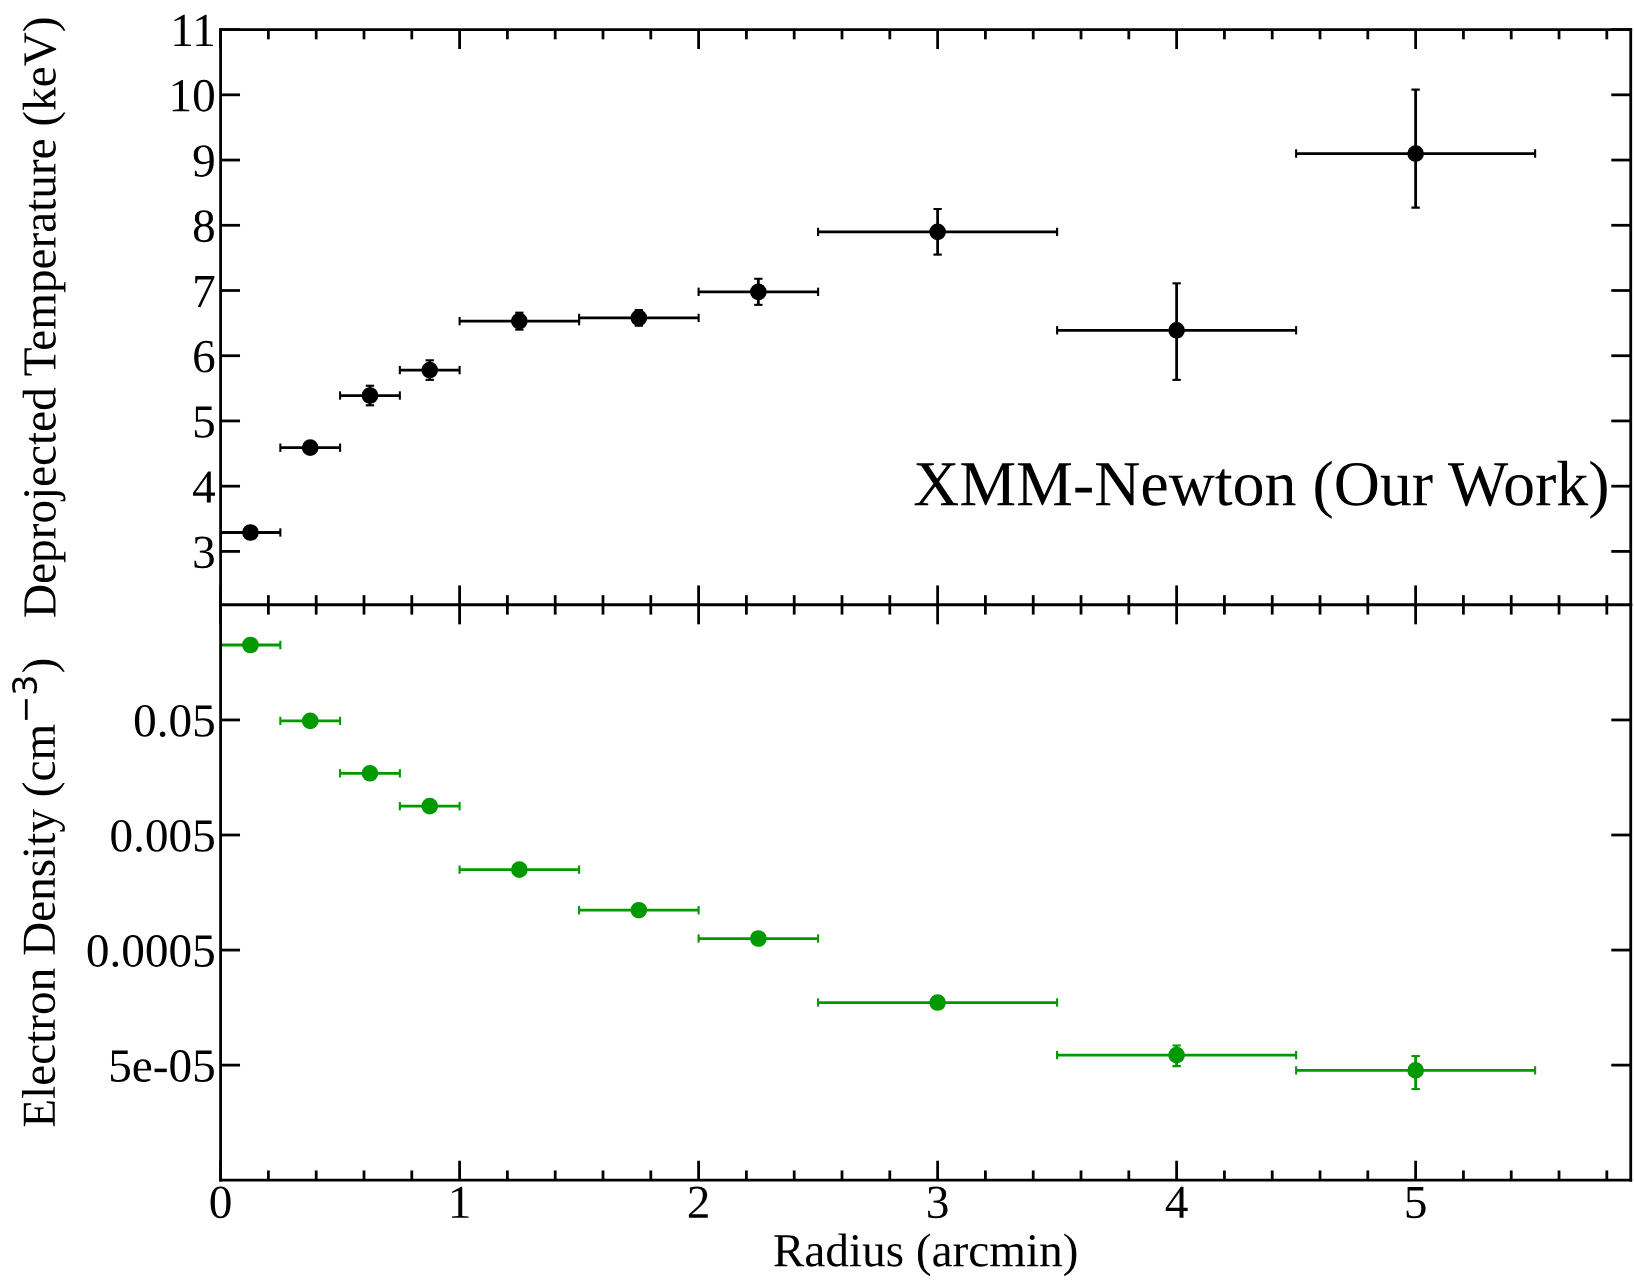 The width and height of the screenshot is (1634, 1287). Describe the element at coordinates (204, 422) in the screenshot. I see `y-tick-label: 5` at that location.